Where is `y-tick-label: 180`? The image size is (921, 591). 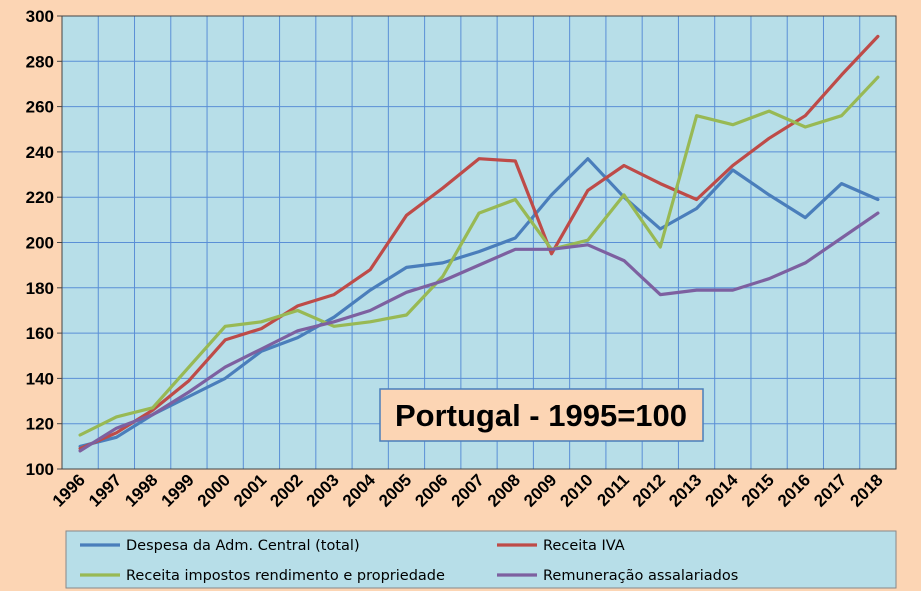 y-tick-label: 180 is located at coordinates (40, 288).